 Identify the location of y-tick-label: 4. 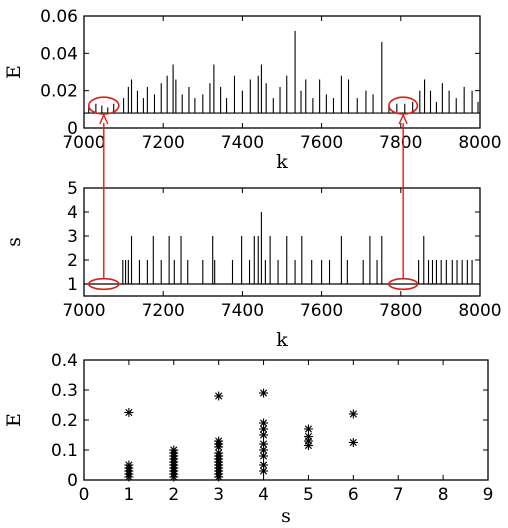
(72, 213).